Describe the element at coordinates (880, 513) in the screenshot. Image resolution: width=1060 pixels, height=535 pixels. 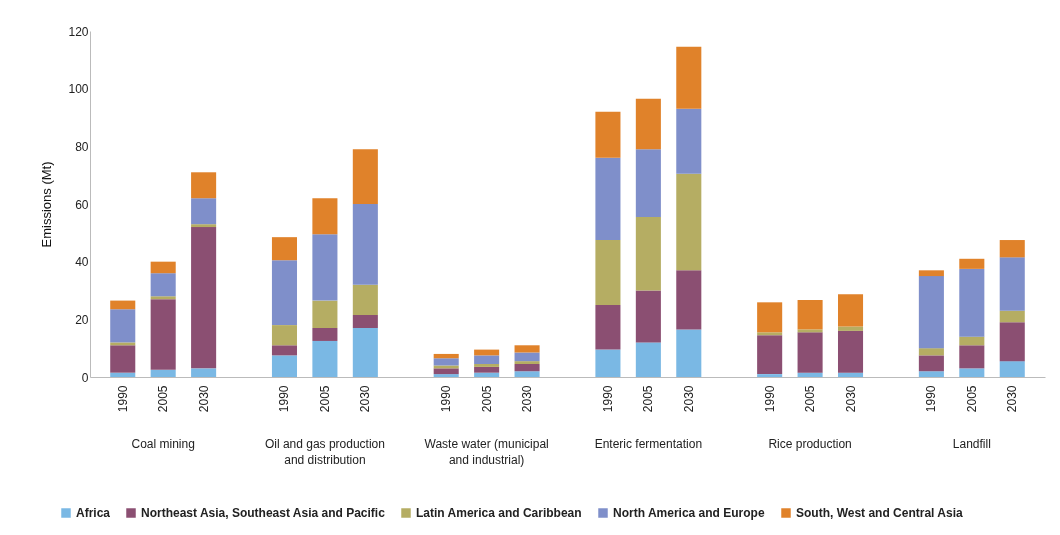
I see `legend-label: South, West and Central Asia` at that location.